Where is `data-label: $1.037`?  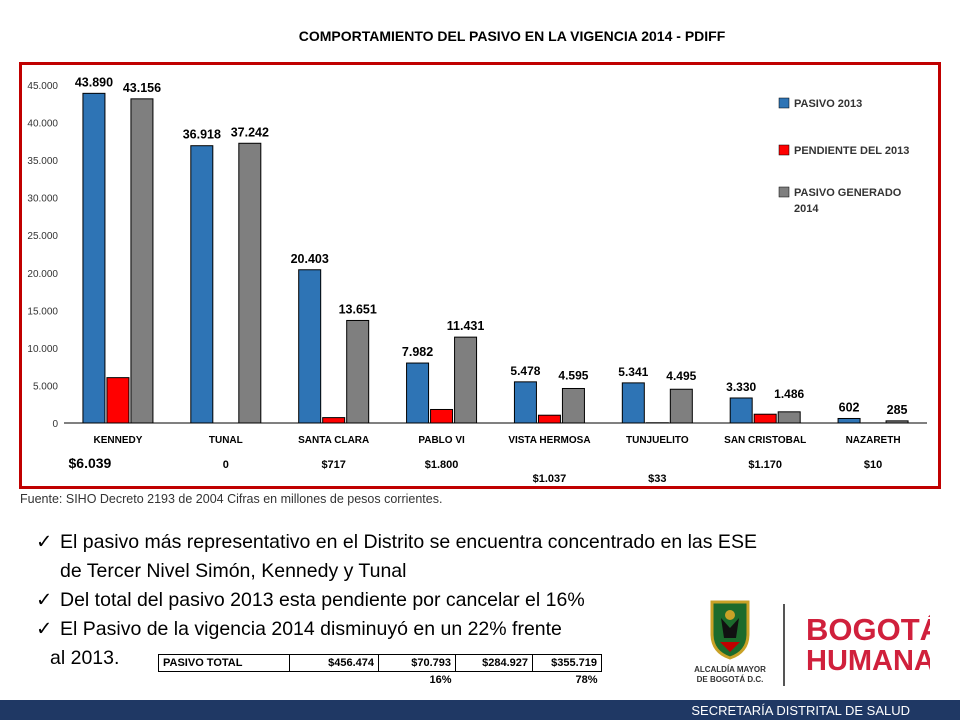
data-label: $1.037 is located at coordinates (550, 479).